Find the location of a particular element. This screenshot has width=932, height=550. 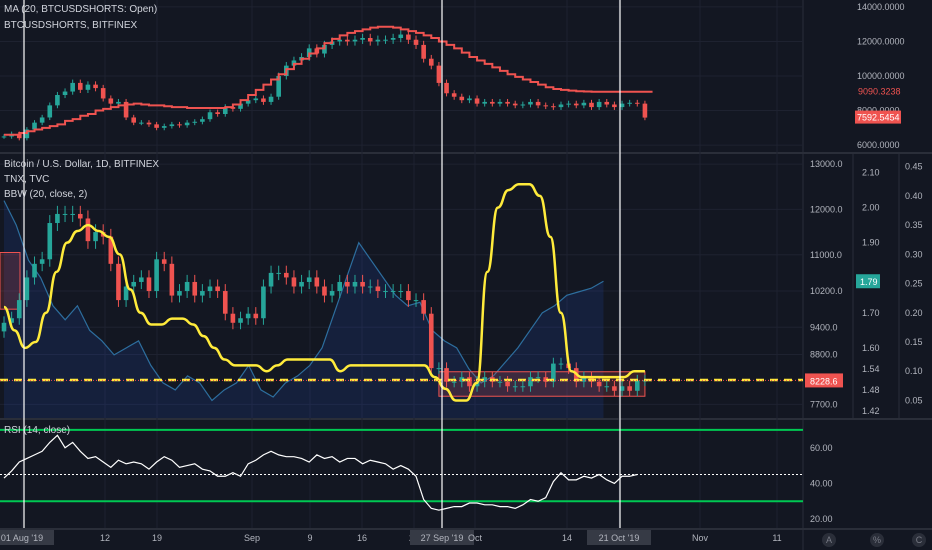

main-legend-symbol: Bitcoin / U.S. Dollar, 1D, BITFINEX is located at coordinates (82, 164).